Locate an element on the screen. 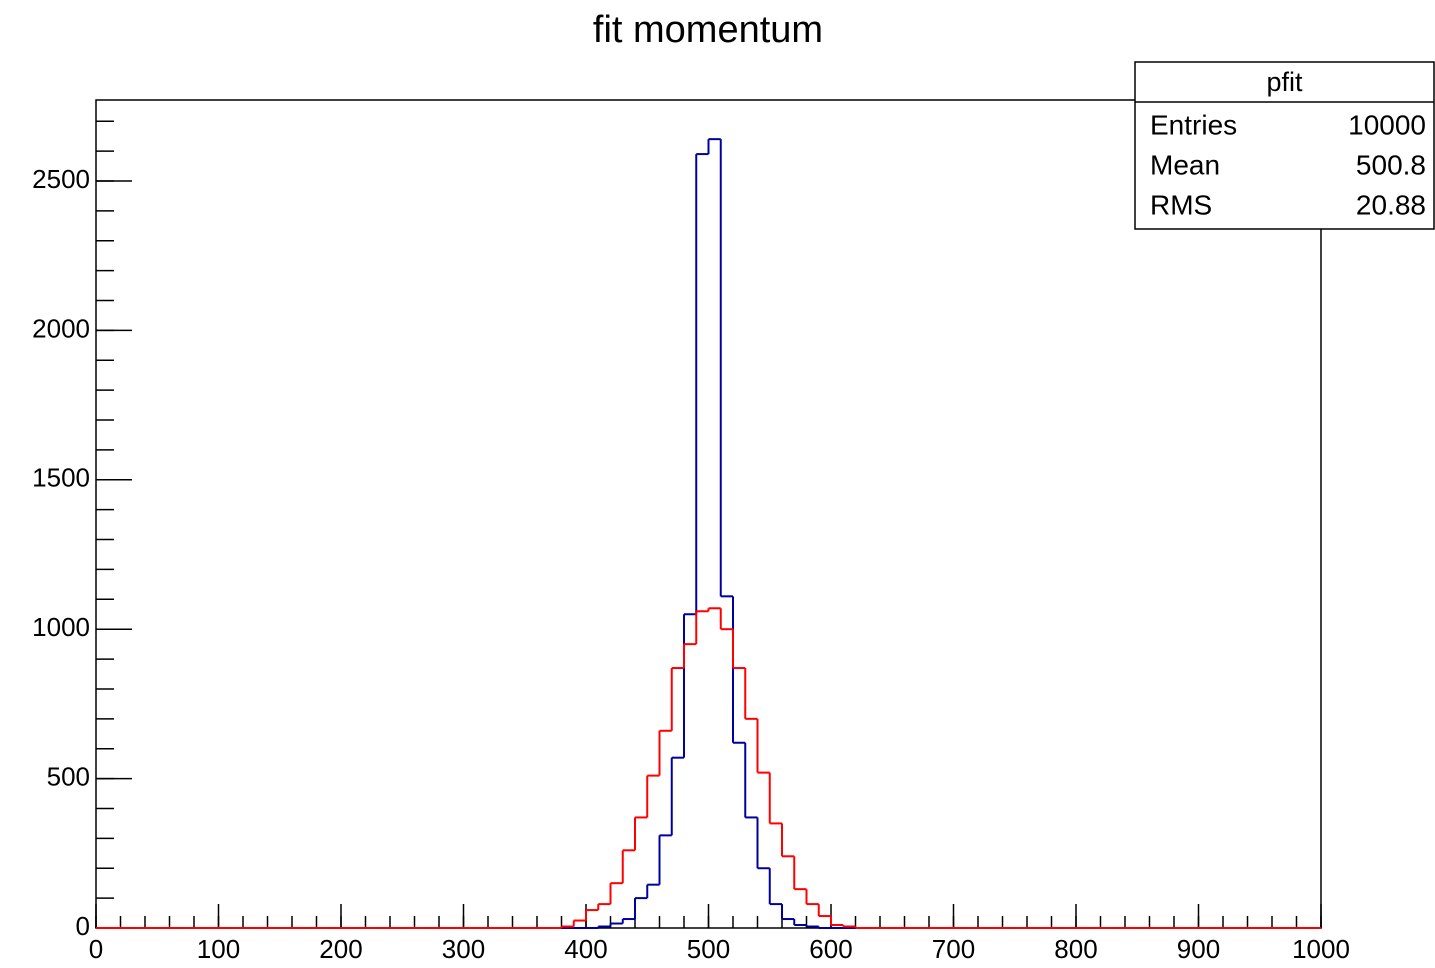 The image size is (1435, 968). y-tick-label: 1500 is located at coordinates (61, 478).